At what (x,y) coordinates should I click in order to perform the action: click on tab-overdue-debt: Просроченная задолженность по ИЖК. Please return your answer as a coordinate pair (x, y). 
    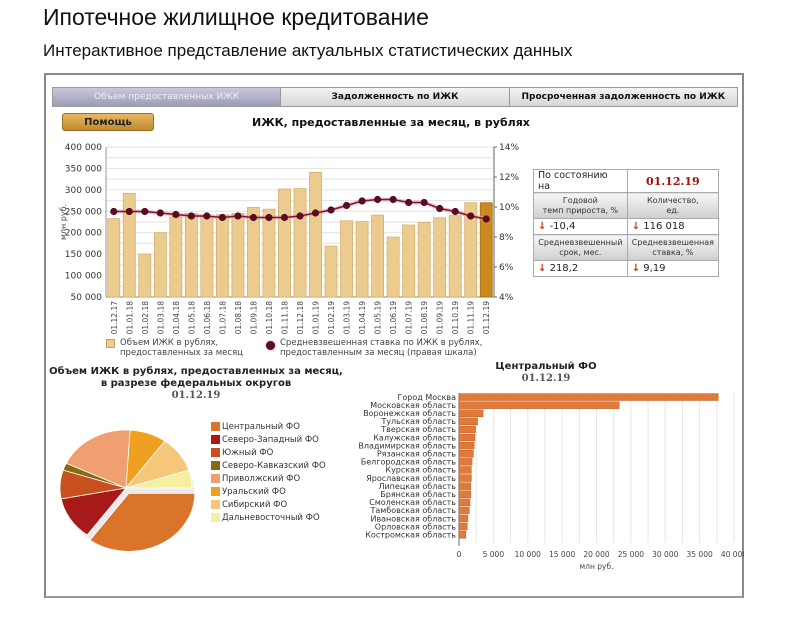
    Looking at the image, I should click on (623, 97).